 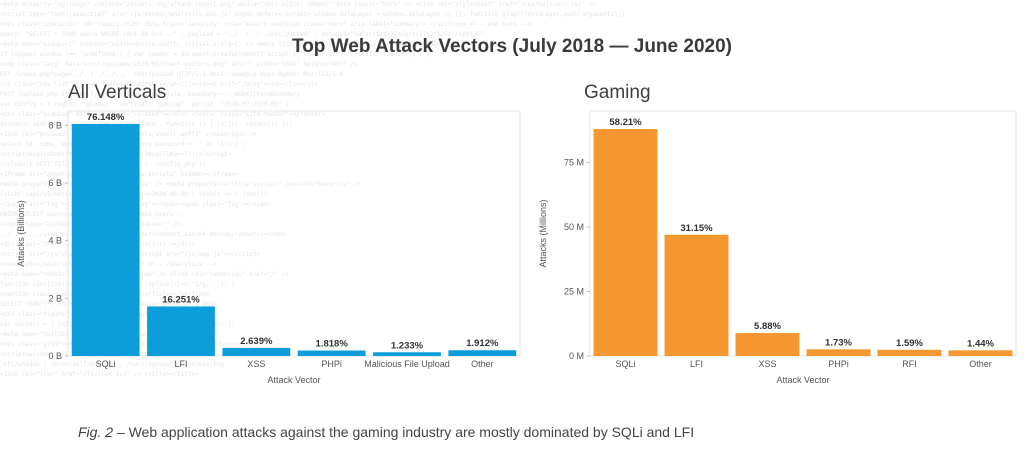 What do you see at coordinates (482, 353) in the screenshot?
I see `all-bar-other` at bounding box center [482, 353].